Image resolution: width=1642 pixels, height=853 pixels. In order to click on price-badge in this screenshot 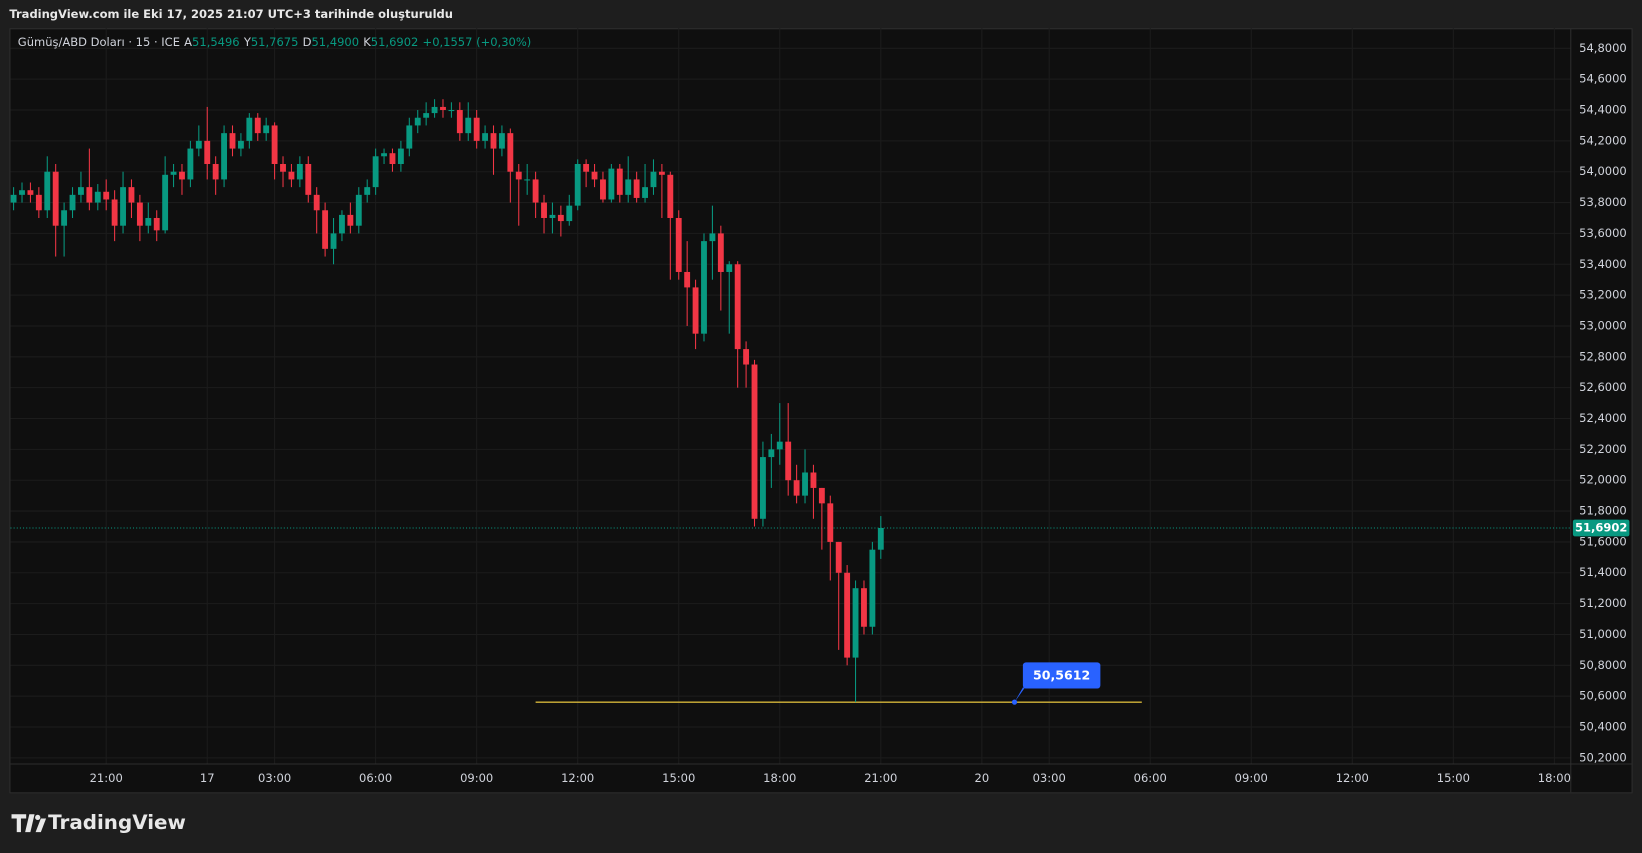, I will do `click(1601, 528)`.